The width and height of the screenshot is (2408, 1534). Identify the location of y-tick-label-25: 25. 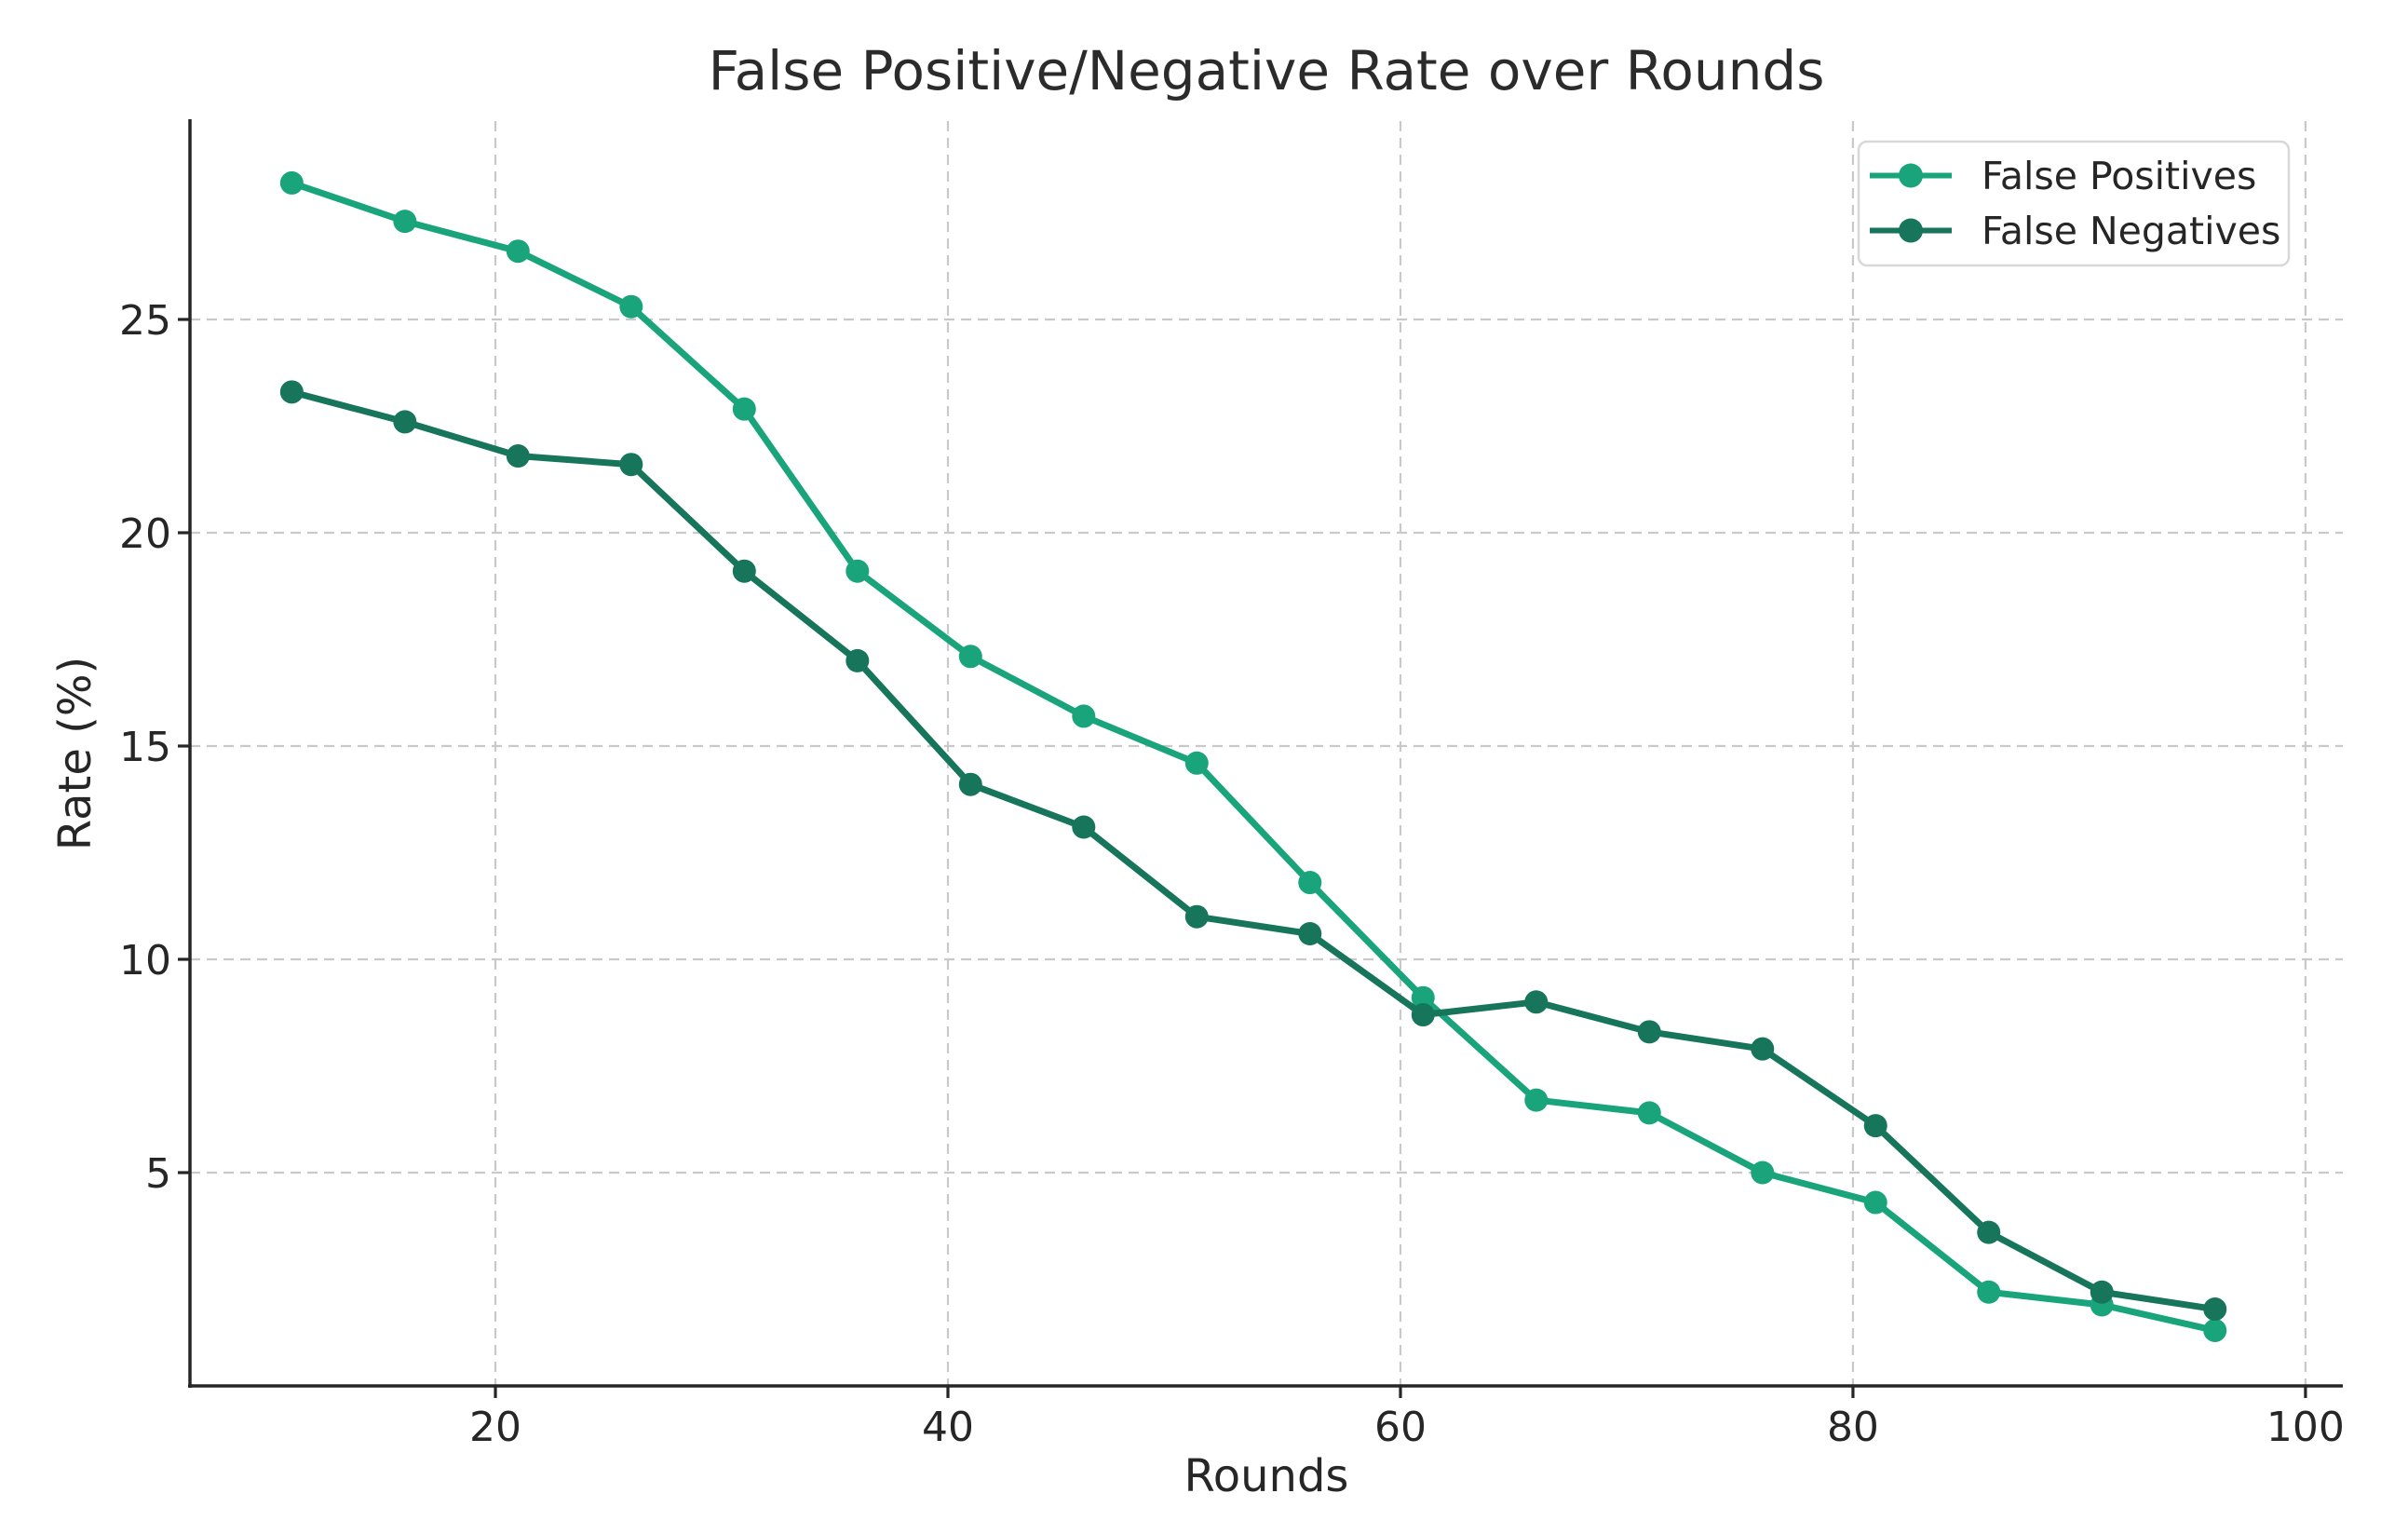
(145, 321).